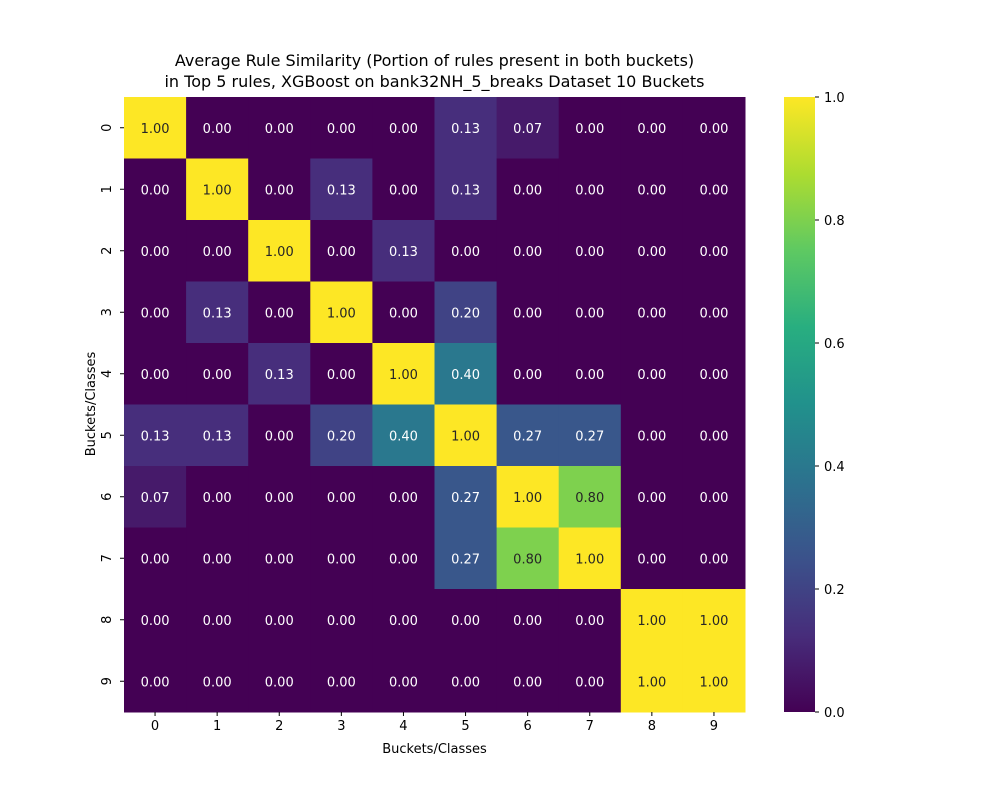 The height and width of the screenshot is (800, 1000). I want to click on x-axis-label: Buckets/Classes, so click(434, 749).